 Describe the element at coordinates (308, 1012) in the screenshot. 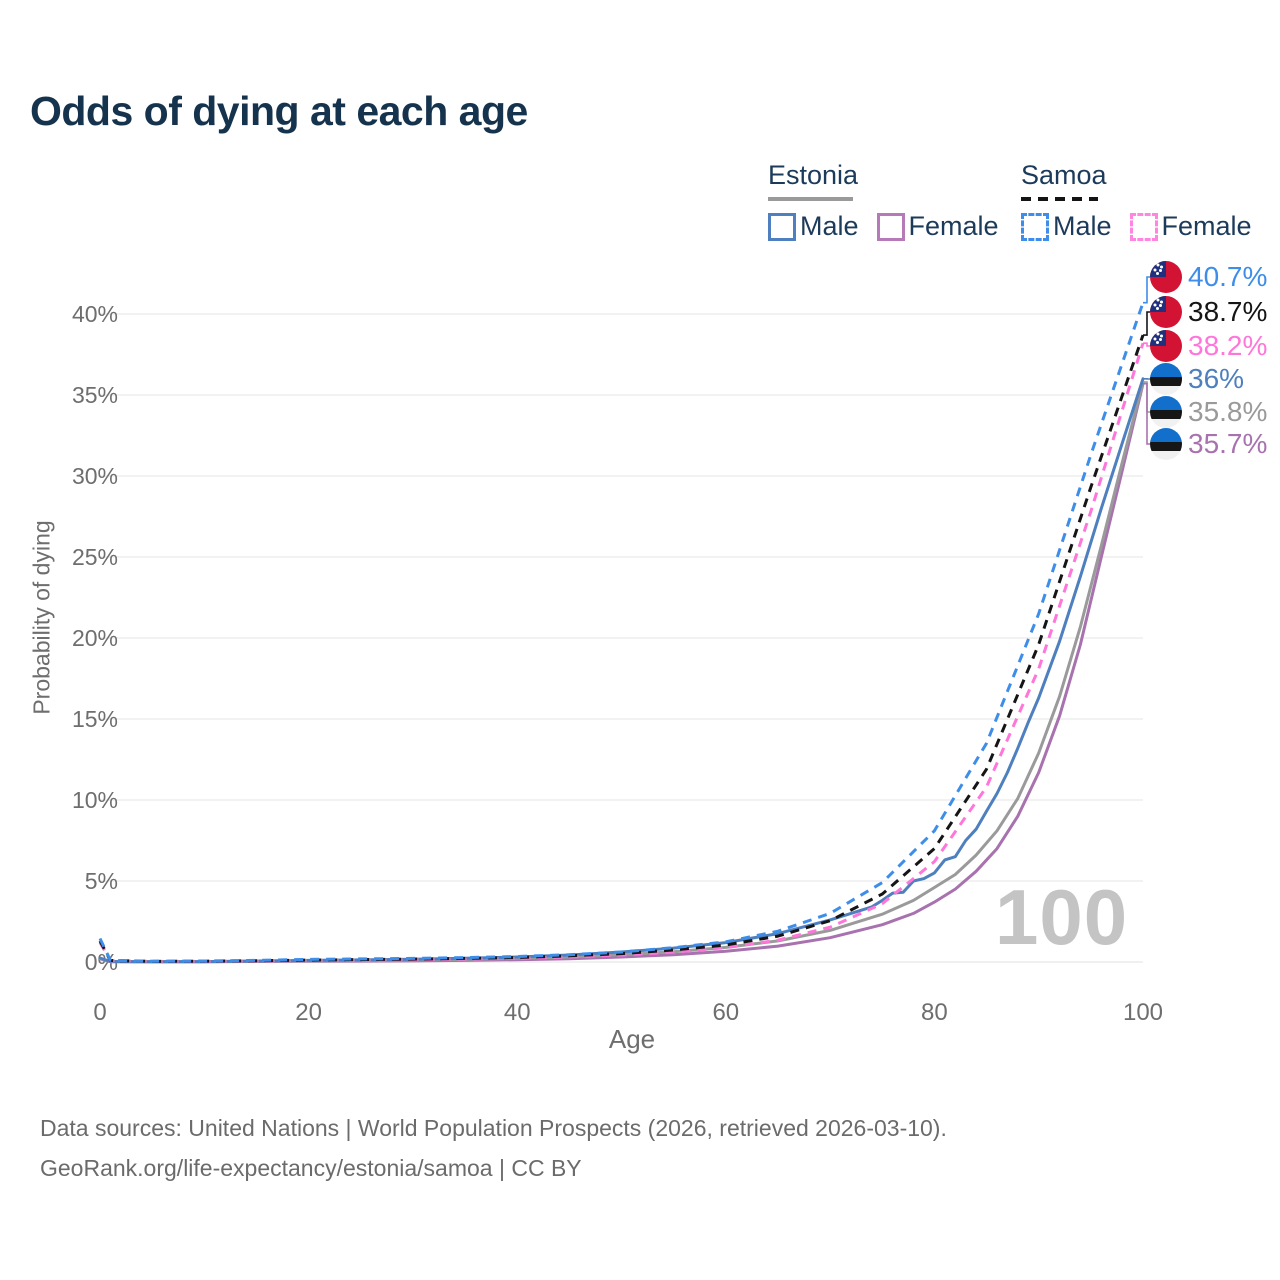

I see `x-tick-label: 20` at that location.